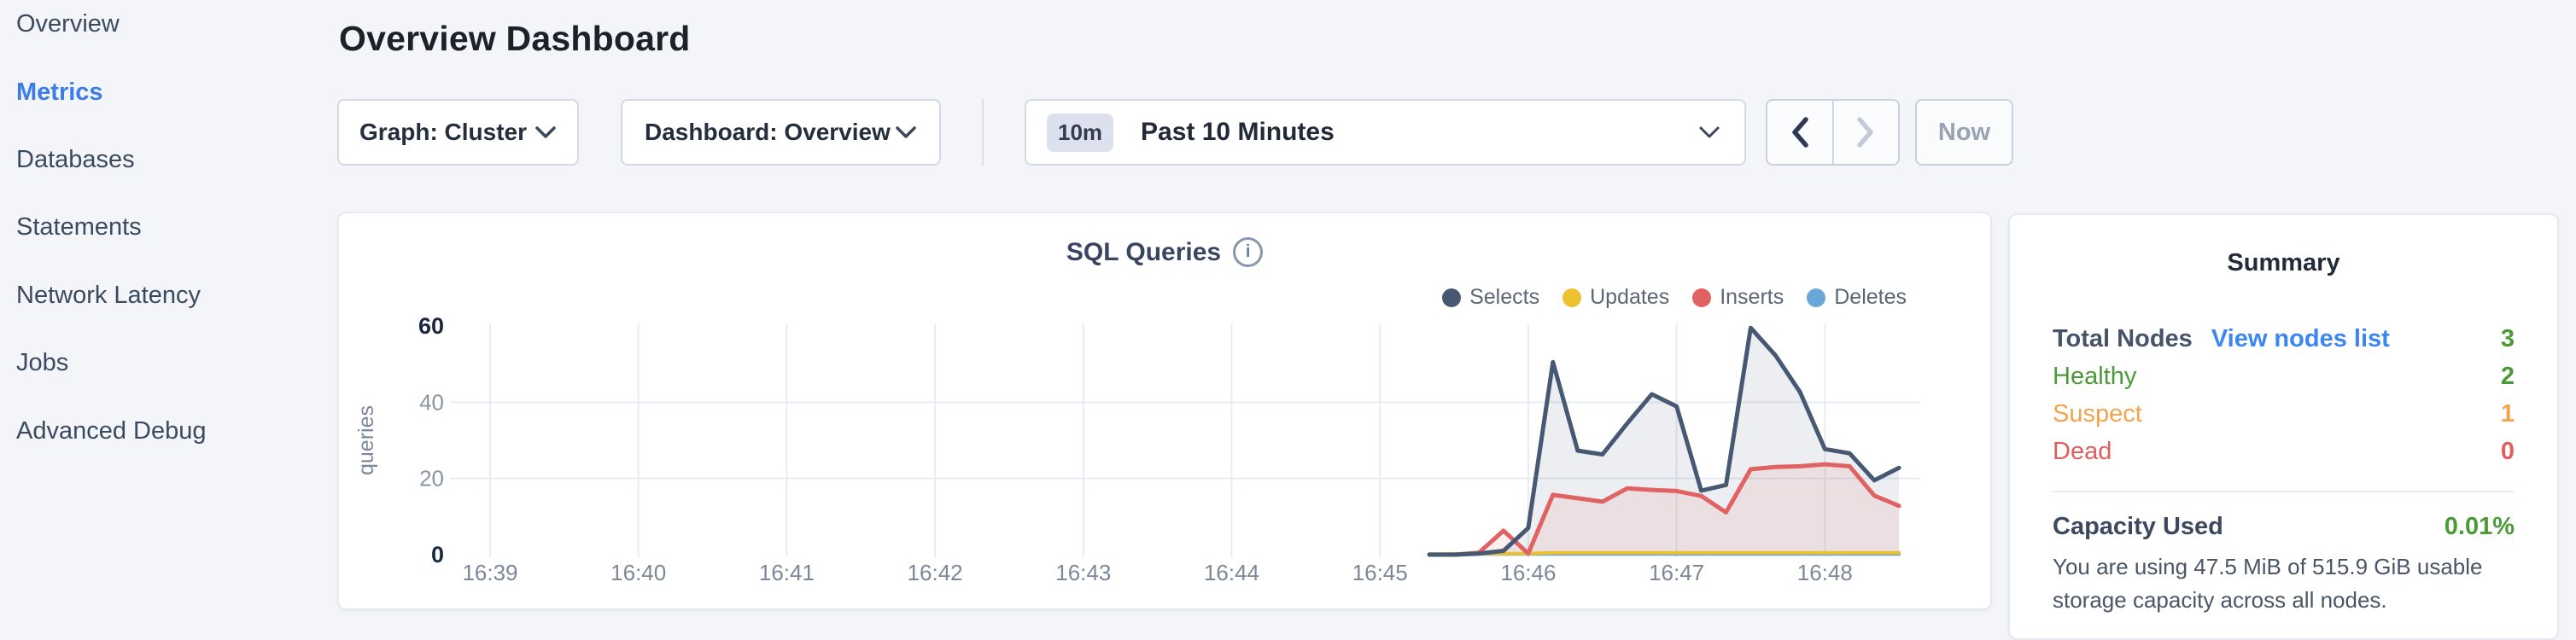 This screenshot has width=2576, height=640. I want to click on legend-item-inserts: Inserts, so click(1738, 297).